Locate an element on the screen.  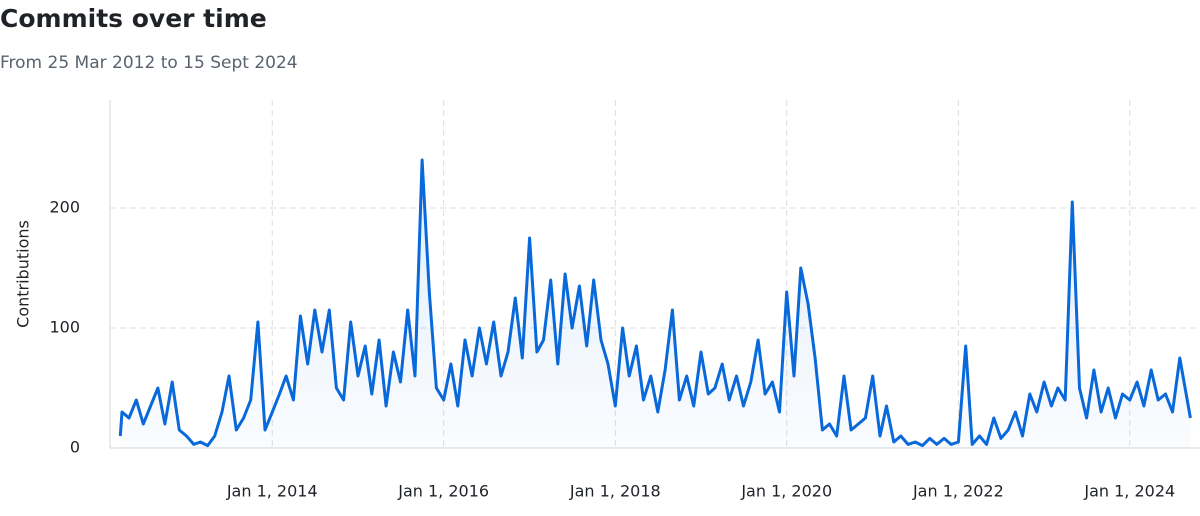
y-tick-label: 0 is located at coordinates (75, 447).